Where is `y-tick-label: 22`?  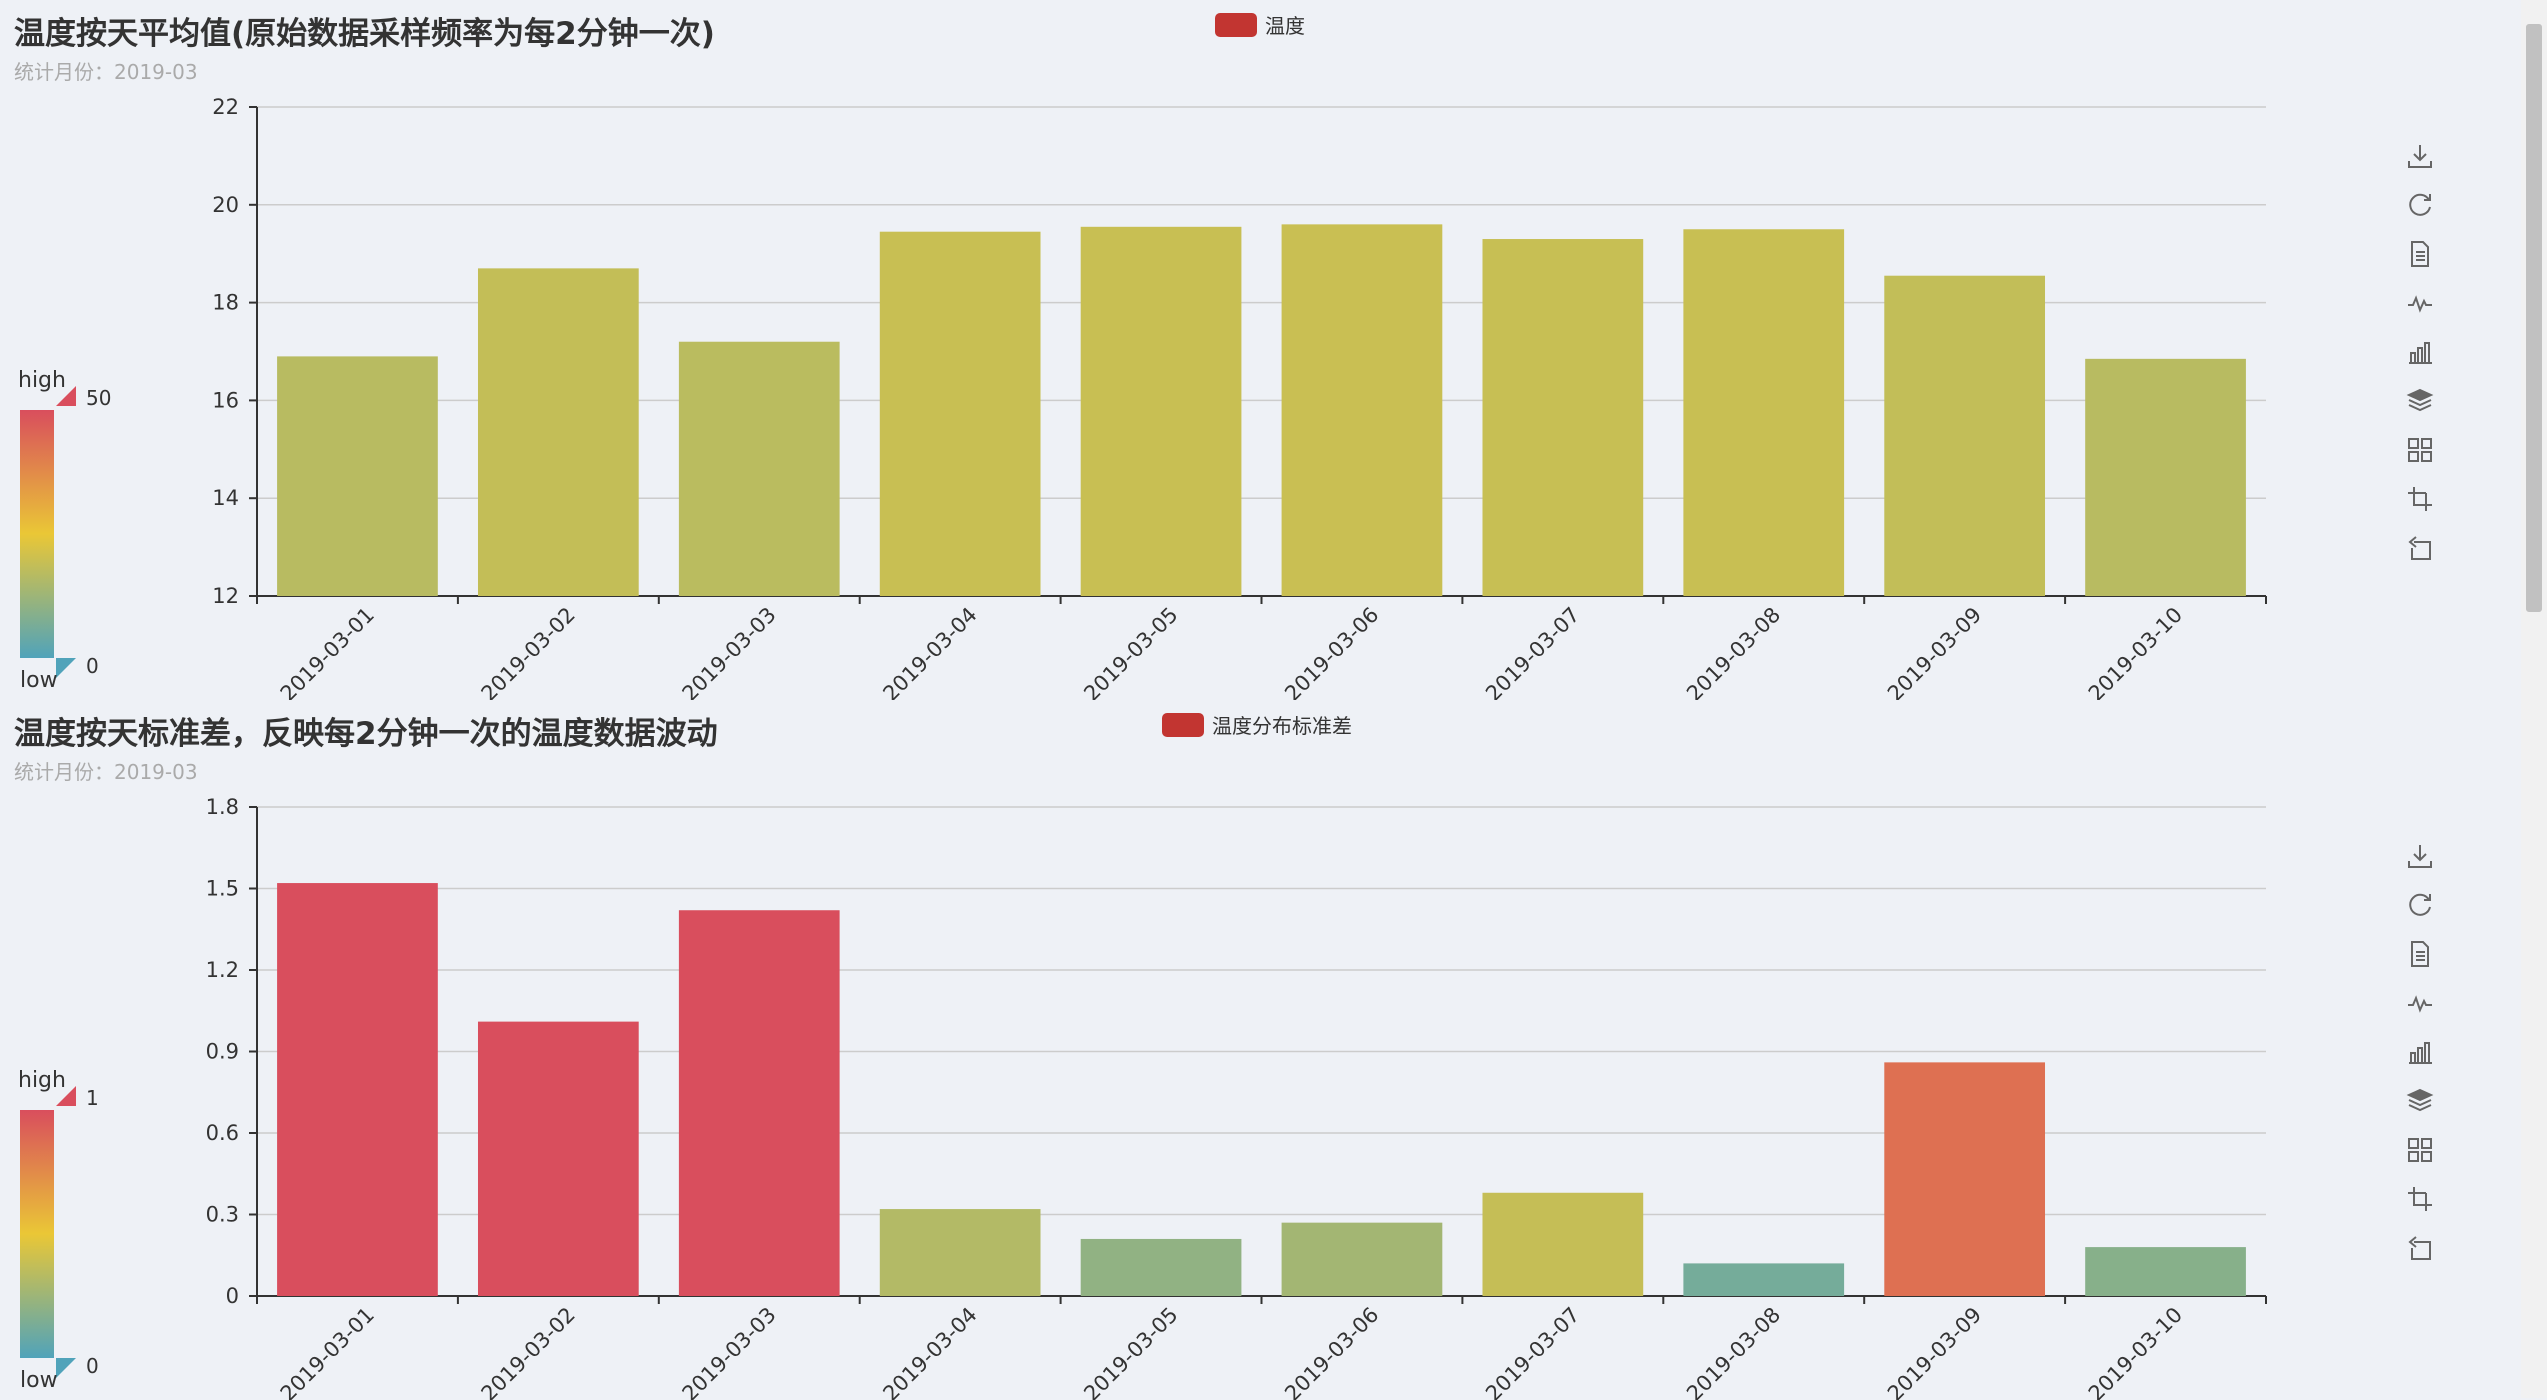
y-tick-label: 22 is located at coordinates (225, 107).